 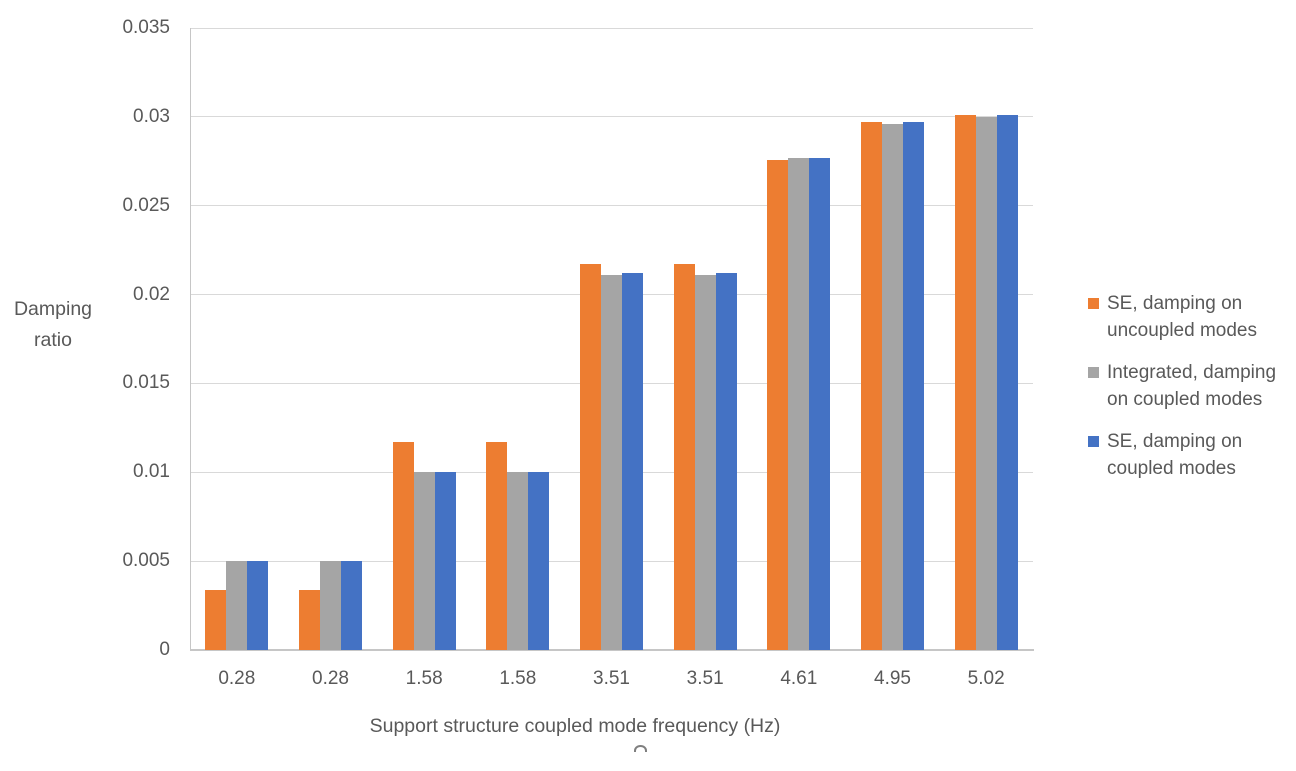 What do you see at coordinates (1175, 455) in the screenshot?
I see `legend-label: SE, damping on coupled modes` at bounding box center [1175, 455].